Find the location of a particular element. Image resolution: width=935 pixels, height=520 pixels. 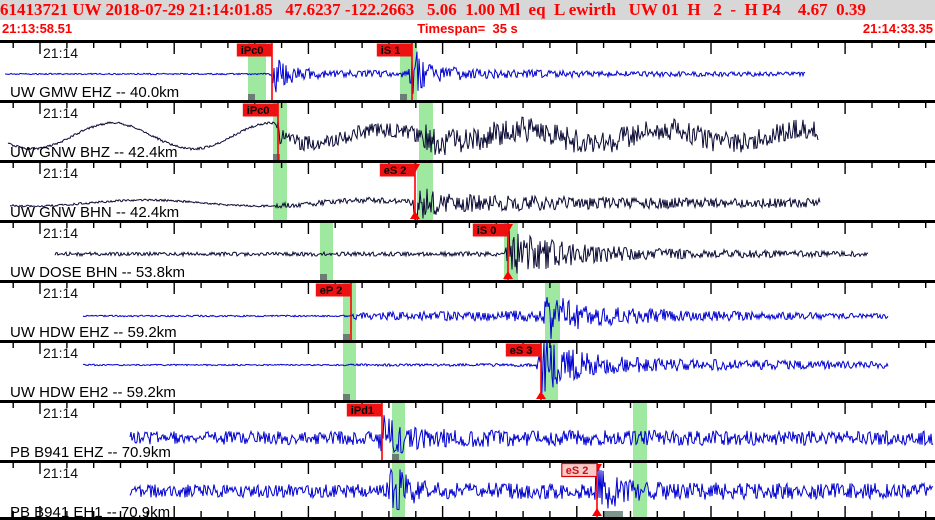

waveform-svg: iPc0 is located at coordinates (467, 131).